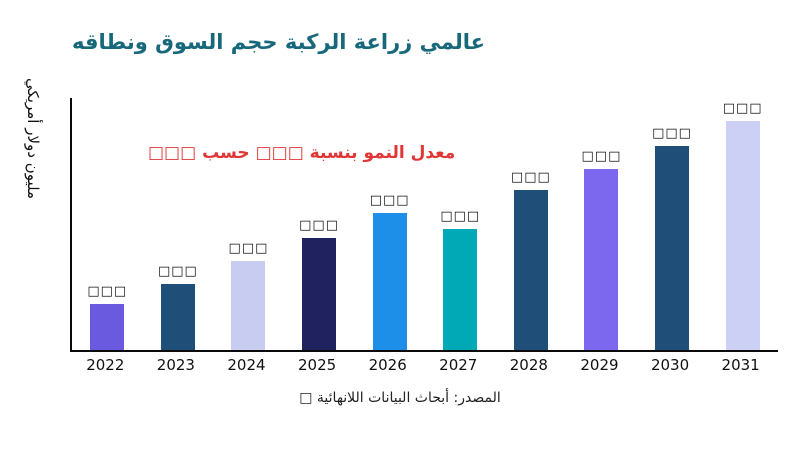  What do you see at coordinates (246, 365) in the screenshot?
I see `x-tick-label: 2024` at bounding box center [246, 365].